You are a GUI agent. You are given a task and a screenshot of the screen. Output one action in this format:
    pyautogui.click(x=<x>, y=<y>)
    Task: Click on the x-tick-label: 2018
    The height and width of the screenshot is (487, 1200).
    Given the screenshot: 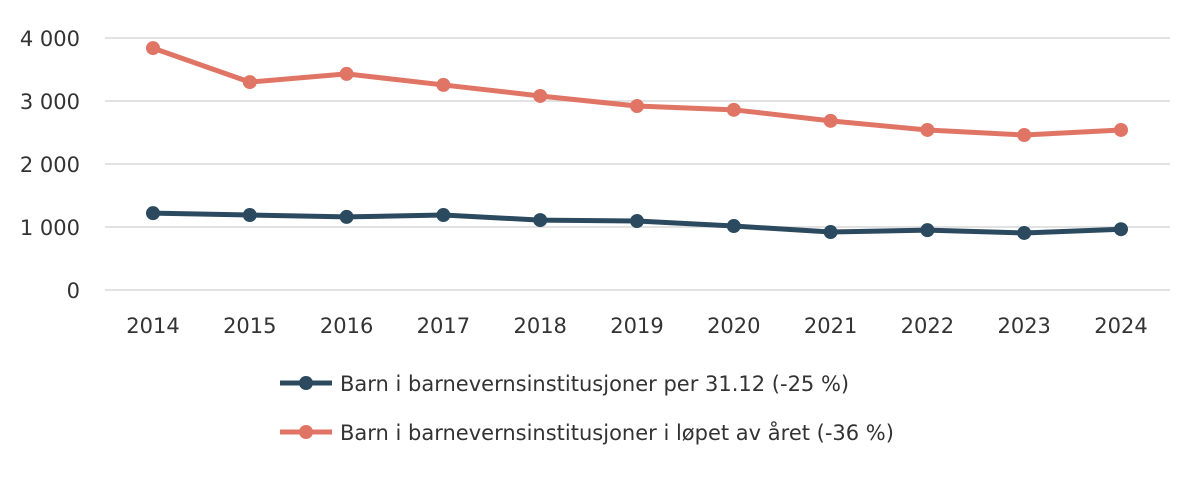 What is the action you would take?
    pyautogui.click(x=539, y=326)
    